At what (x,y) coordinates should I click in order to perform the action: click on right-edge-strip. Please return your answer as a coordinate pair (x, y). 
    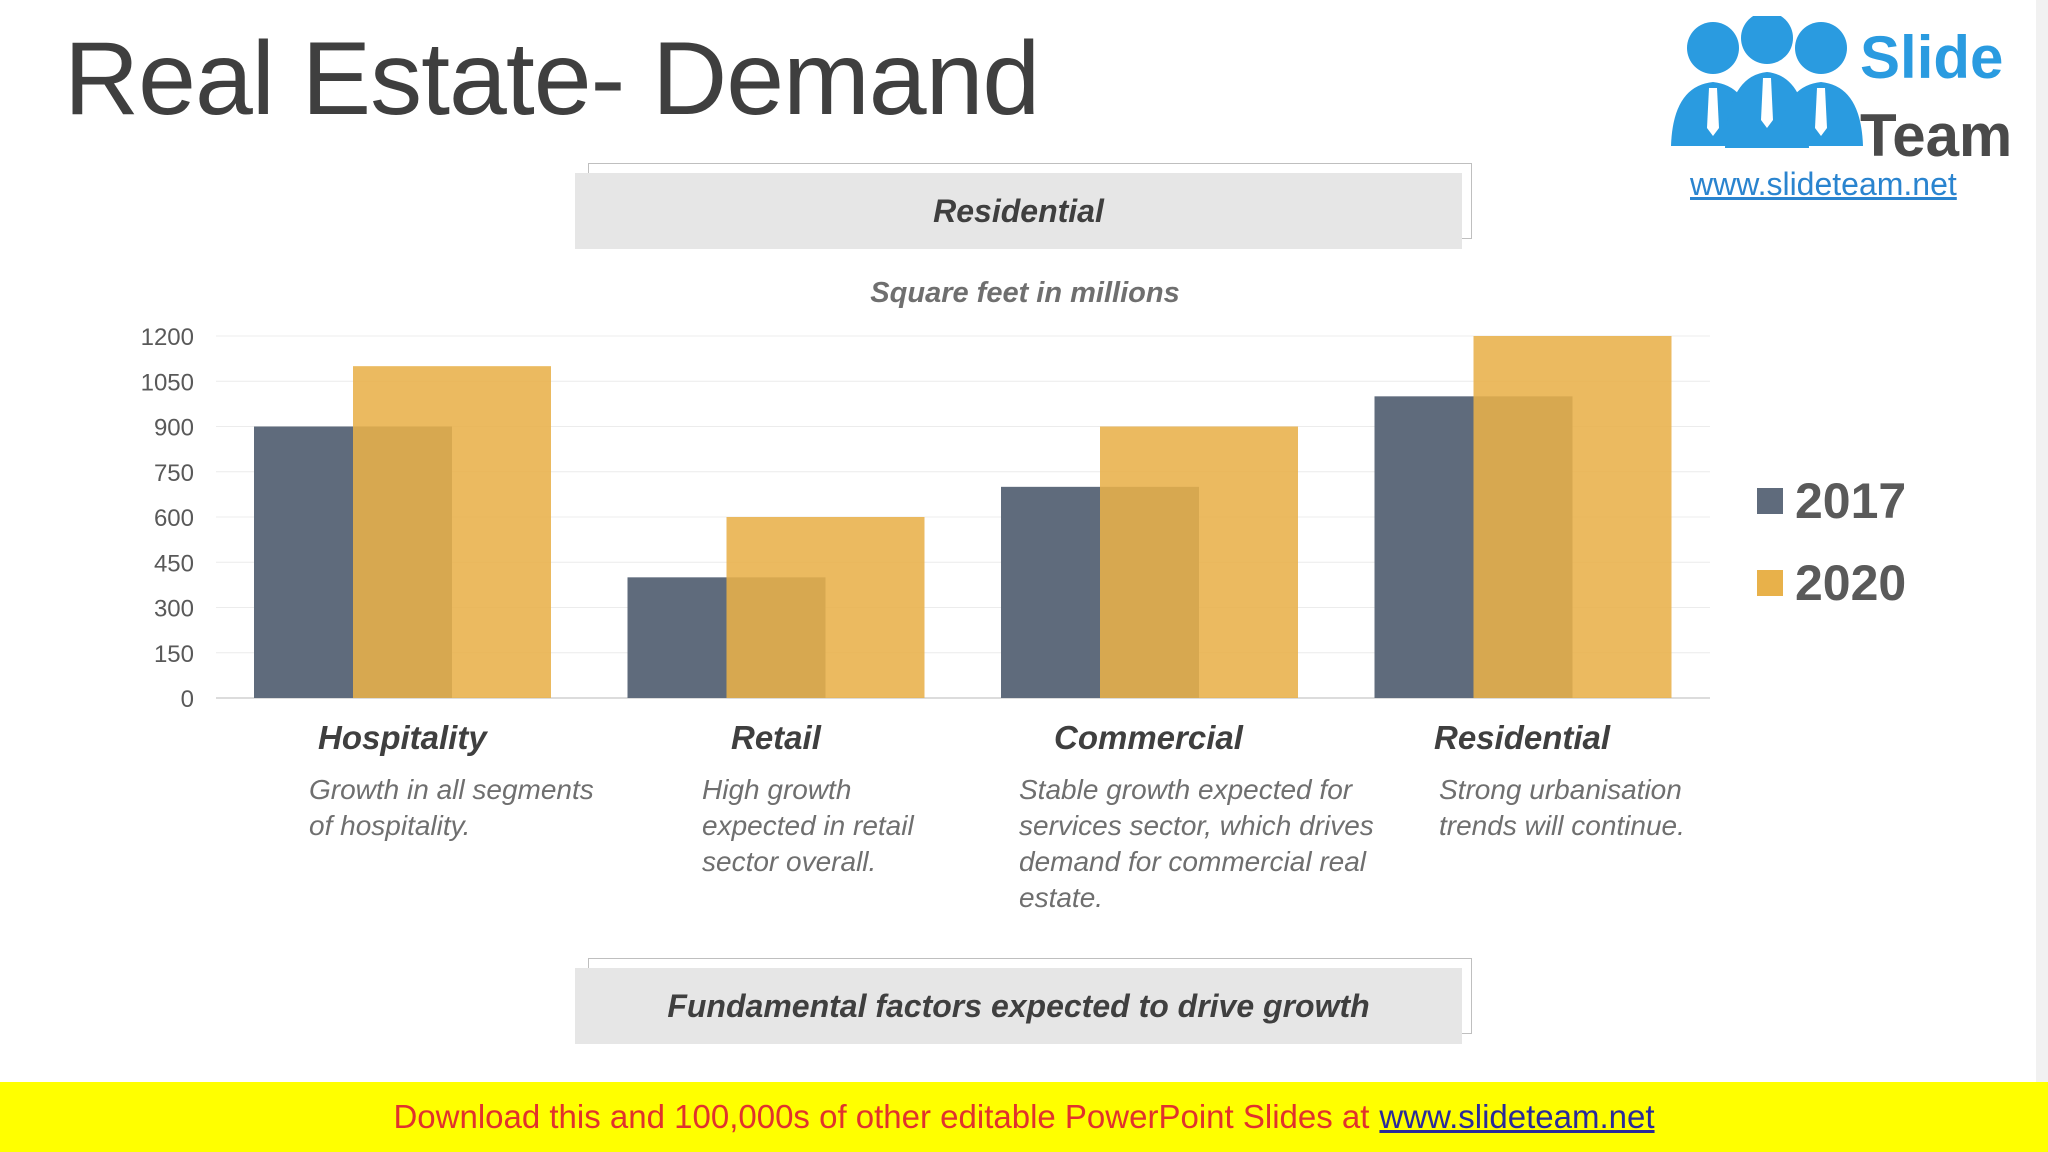
    Looking at the image, I should click on (2042, 541).